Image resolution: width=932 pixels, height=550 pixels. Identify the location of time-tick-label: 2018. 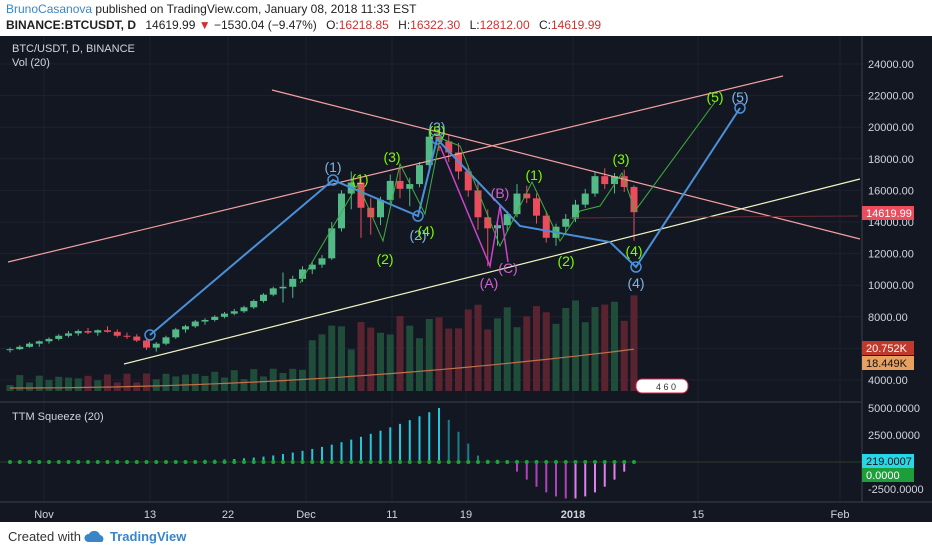
(573, 515).